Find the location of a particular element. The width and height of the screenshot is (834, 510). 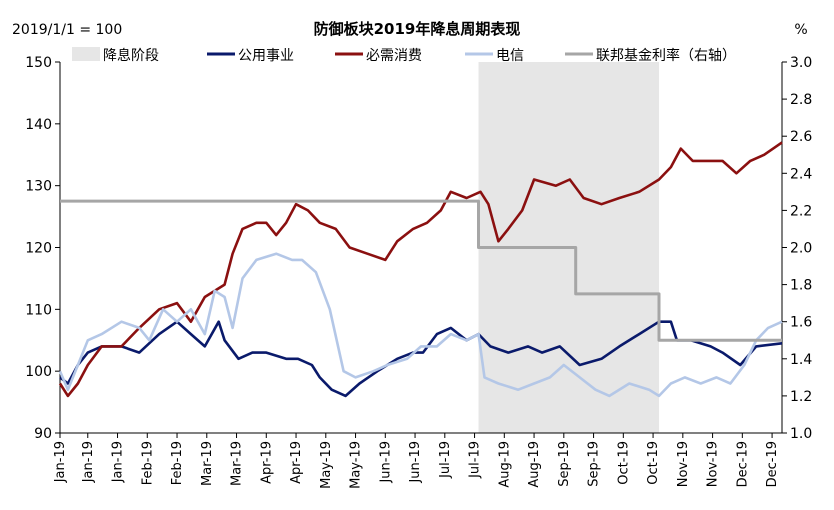

left-tick-label: 120 is located at coordinates (38, 249).